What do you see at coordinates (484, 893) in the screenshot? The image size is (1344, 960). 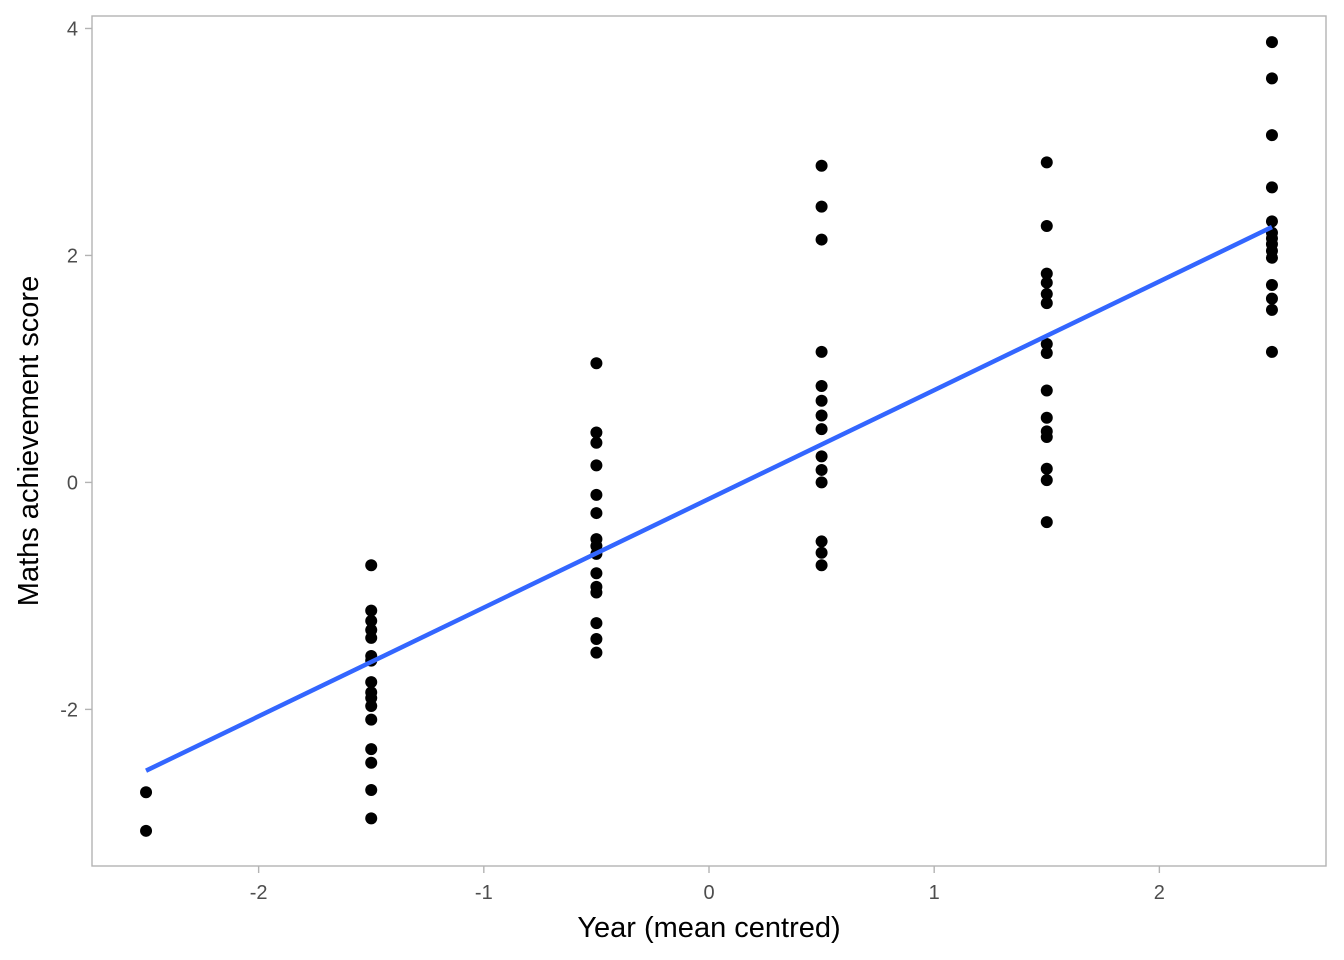 I see `x-tick-label: -1` at bounding box center [484, 893].